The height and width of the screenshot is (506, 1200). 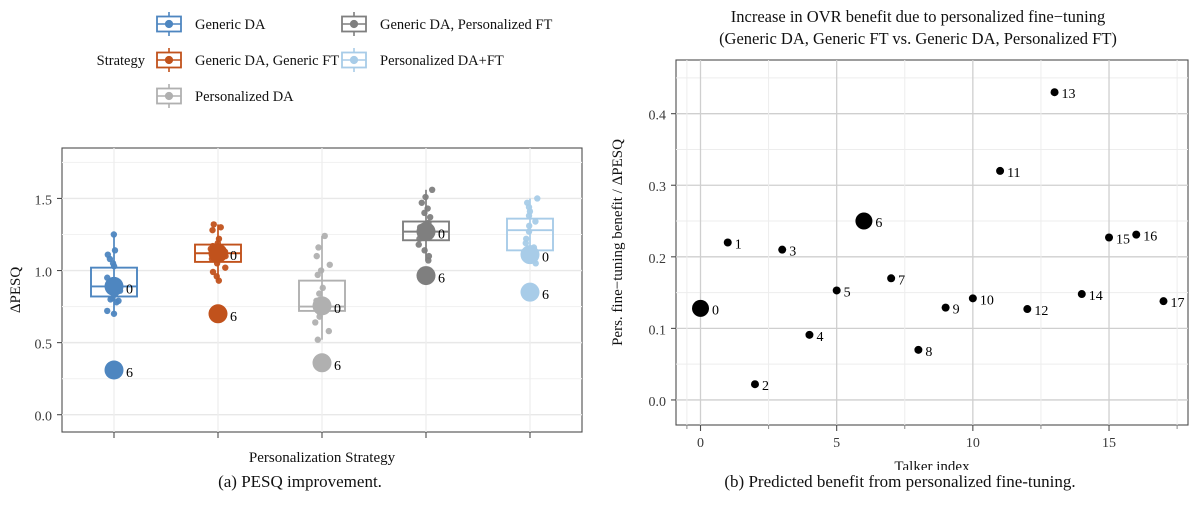 What do you see at coordinates (658, 259) in the screenshot?
I see `y-tick-label: 0.2` at bounding box center [658, 259].